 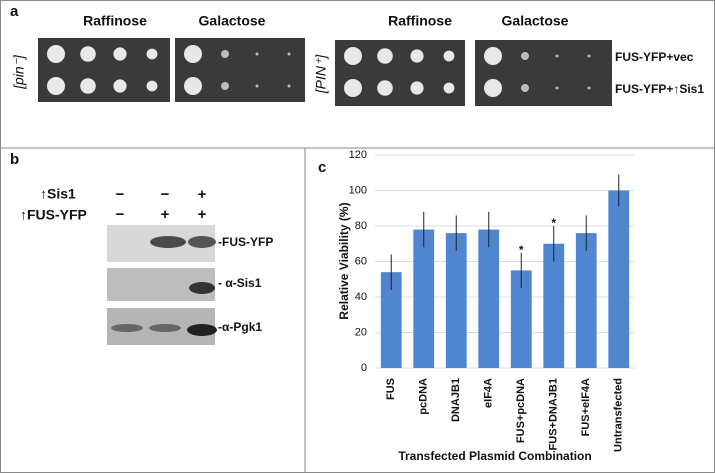 What do you see at coordinates (161, 204) in the screenshot?
I see `signs: − − − + + +` at bounding box center [161, 204].